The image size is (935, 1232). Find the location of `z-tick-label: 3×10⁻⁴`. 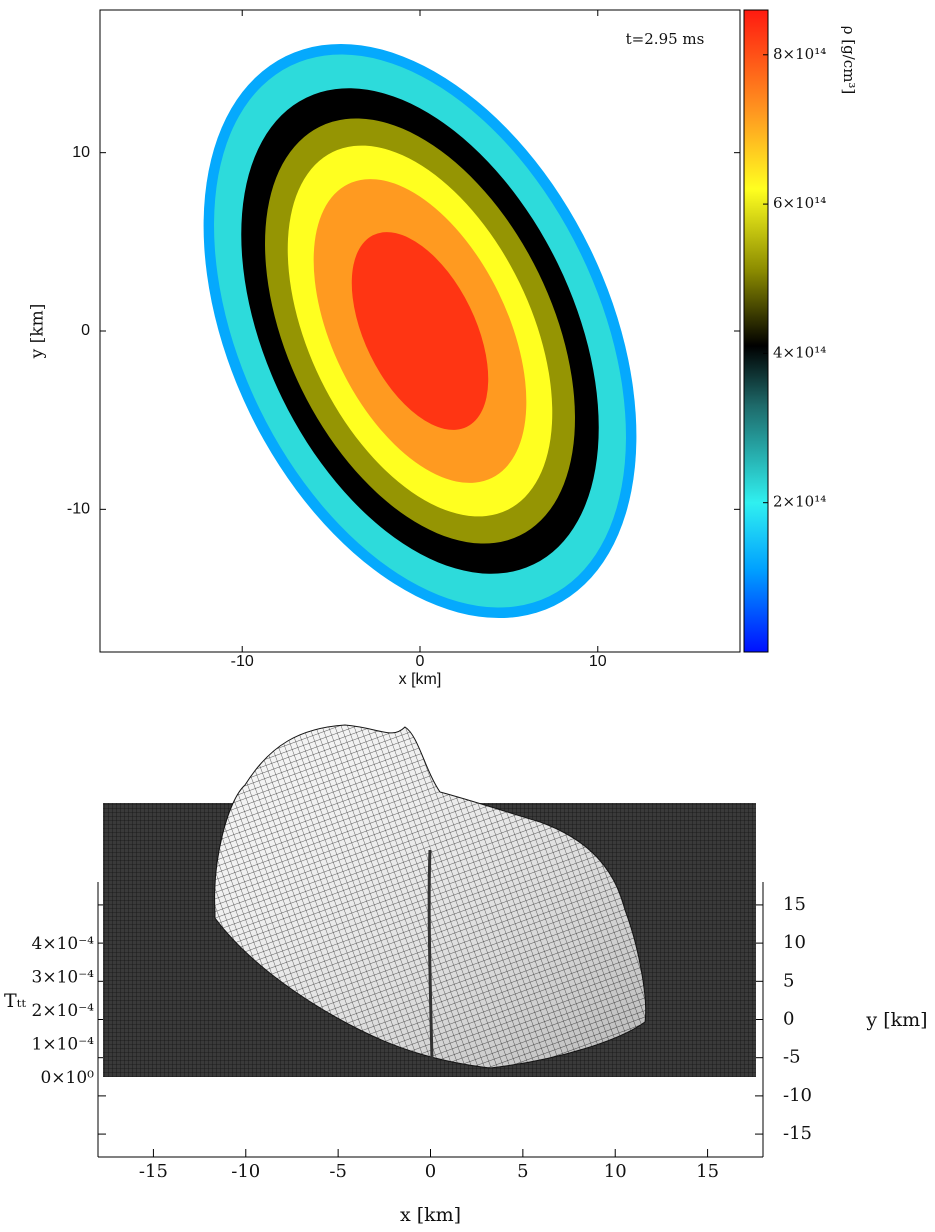

z-tick-label: 3×10⁻⁴ is located at coordinates (63, 978).